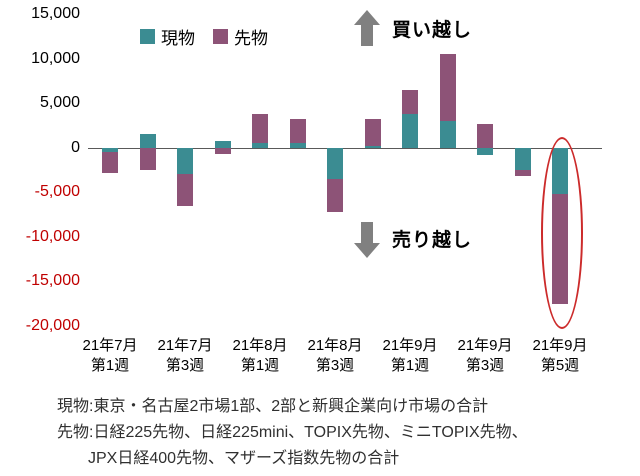 The width and height of the screenshot is (640, 476). What do you see at coordinates (410, 355) in the screenshot?
I see `x-tick-label: 21年9月 第1週` at bounding box center [410, 355].